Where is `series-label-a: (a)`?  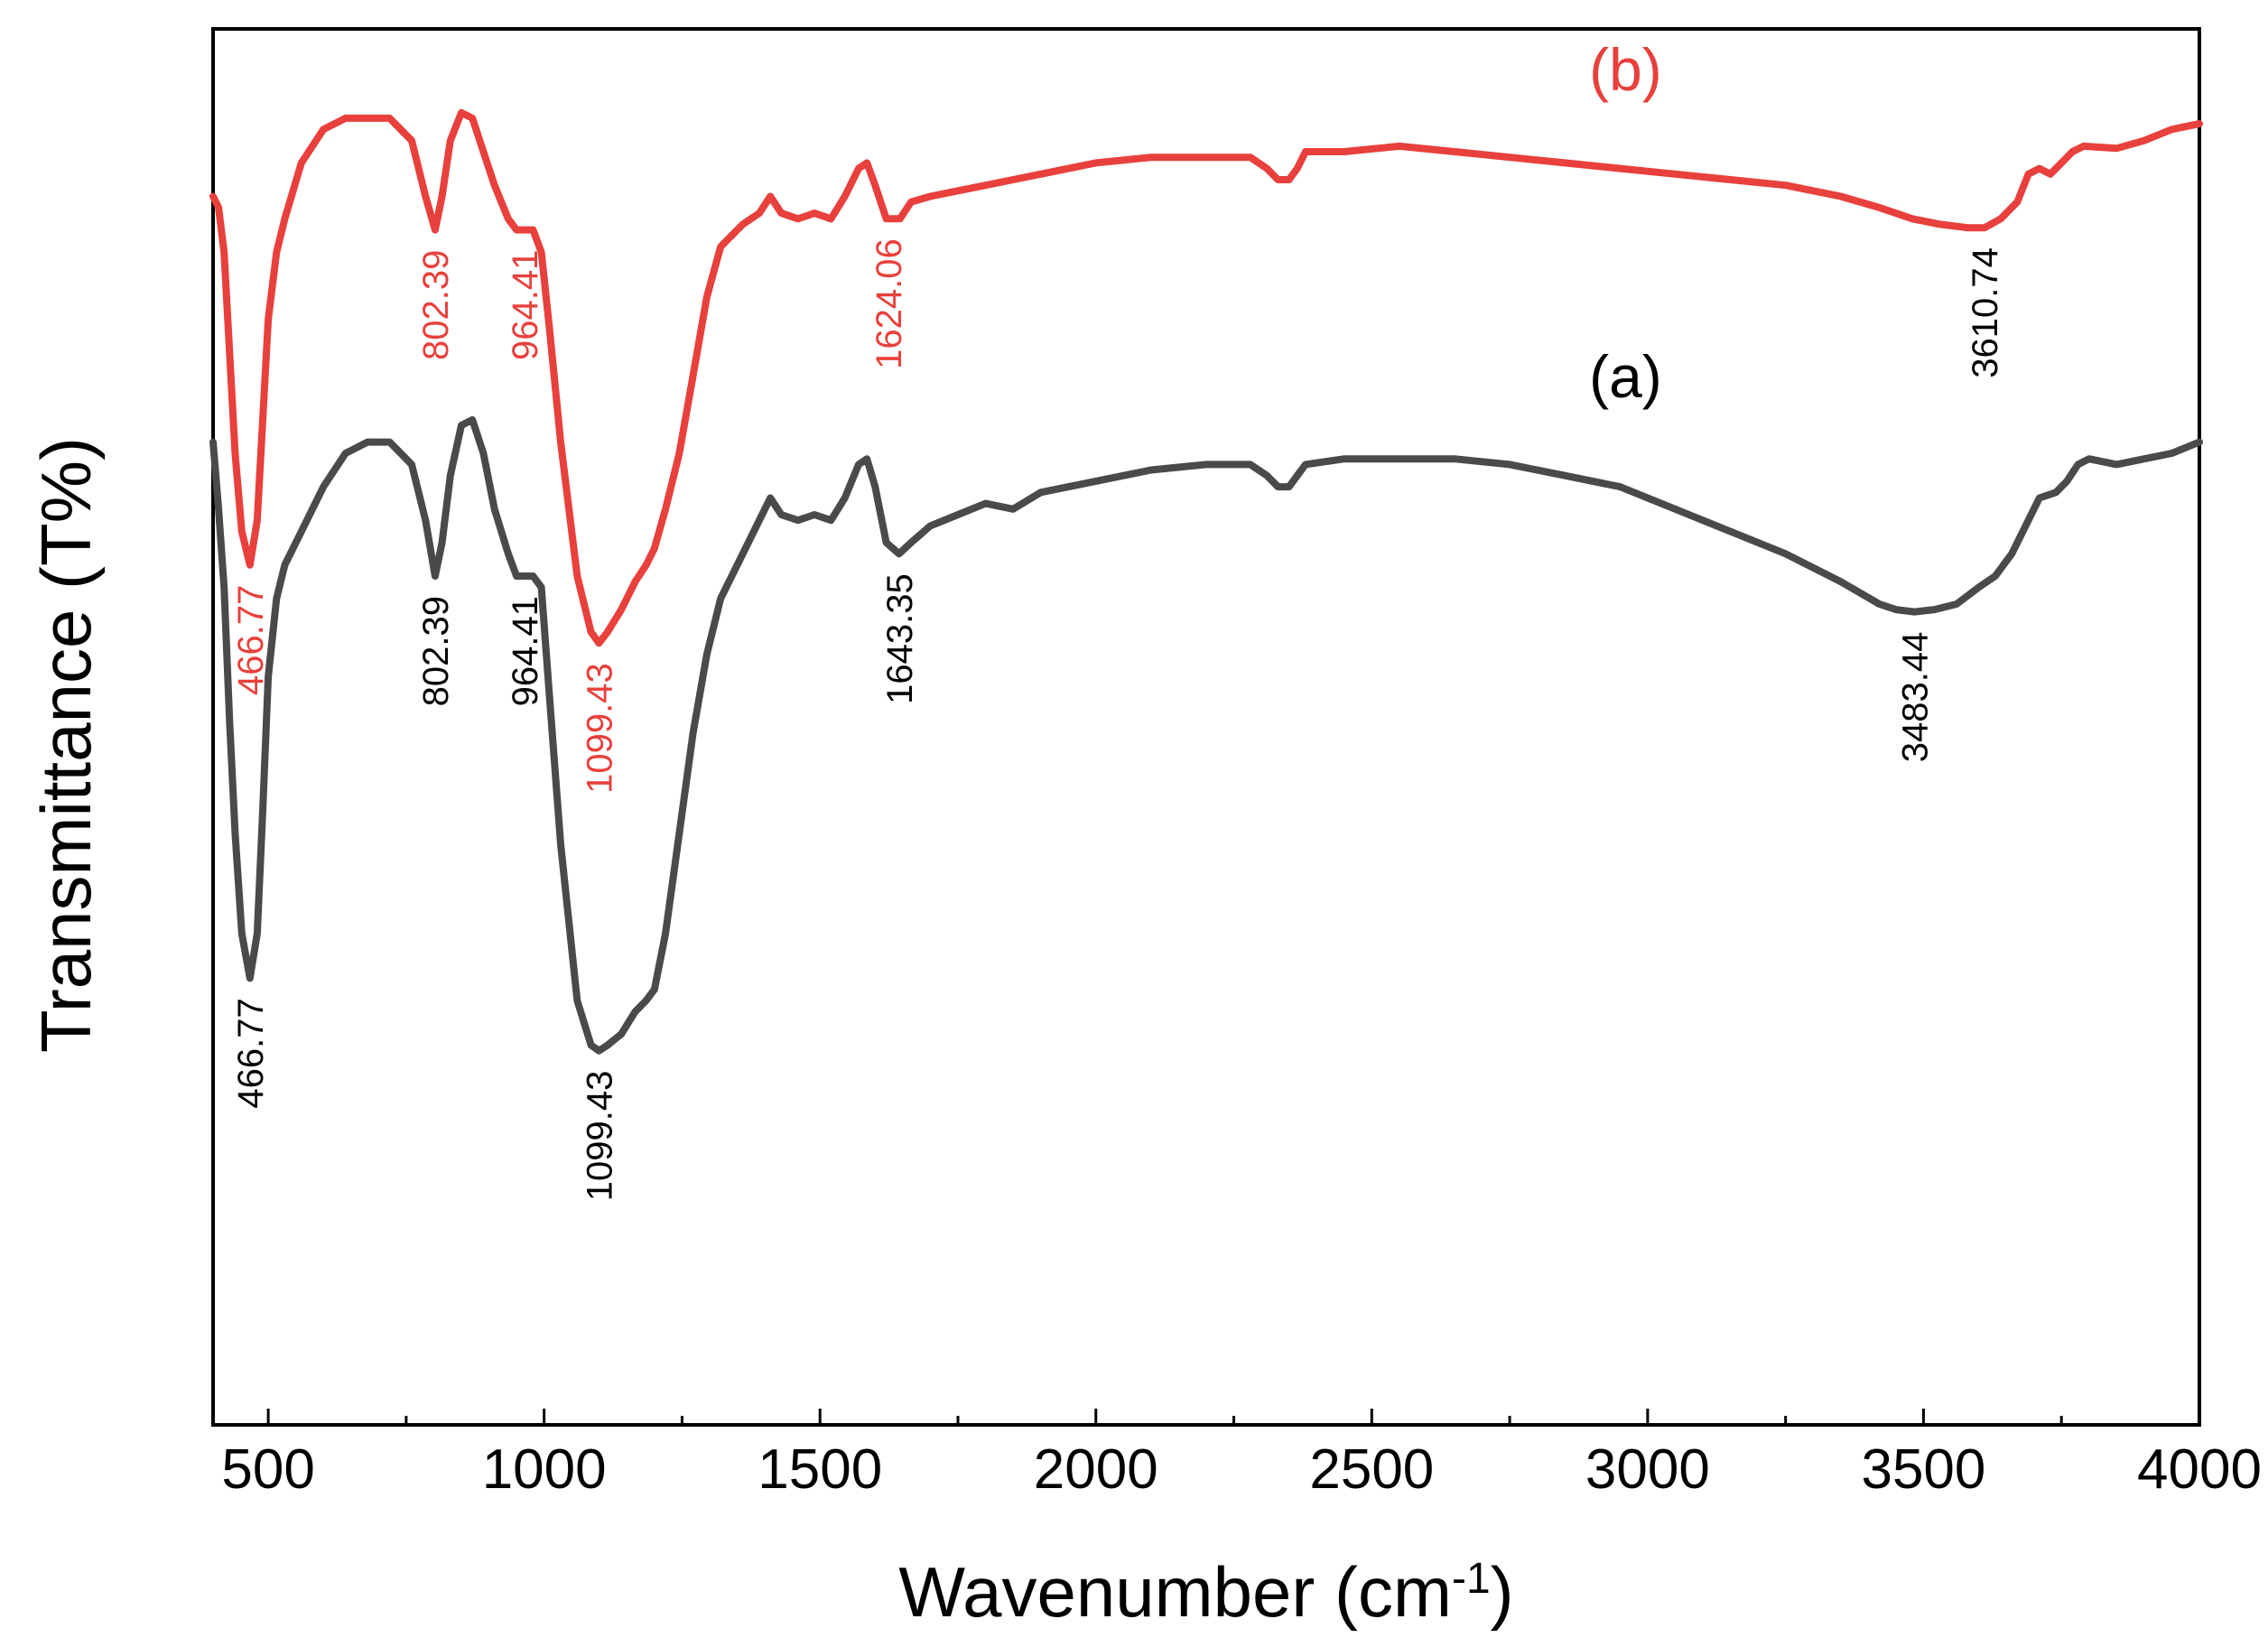 series-label-a: (a) is located at coordinates (1625, 376).